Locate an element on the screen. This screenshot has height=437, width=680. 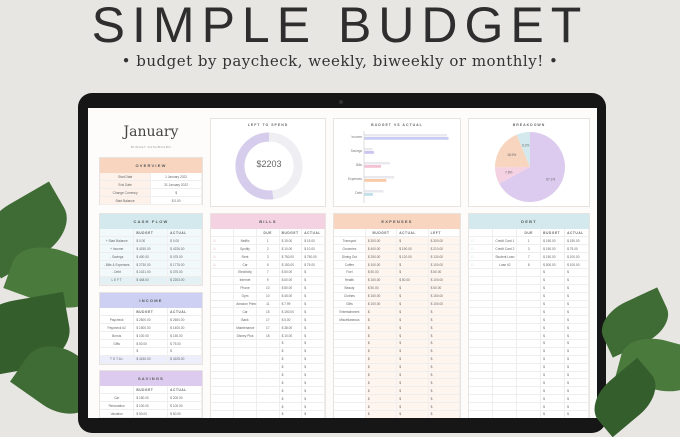
table-cell: $ 200.00 is located at coordinates (184, 398).